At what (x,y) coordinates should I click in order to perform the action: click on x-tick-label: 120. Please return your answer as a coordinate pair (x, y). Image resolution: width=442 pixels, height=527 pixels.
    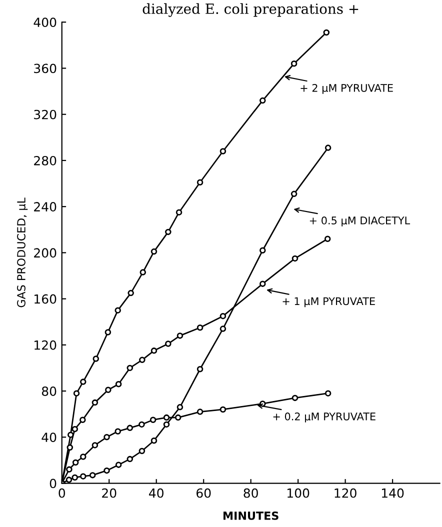
    Looking at the image, I should click on (345, 493).